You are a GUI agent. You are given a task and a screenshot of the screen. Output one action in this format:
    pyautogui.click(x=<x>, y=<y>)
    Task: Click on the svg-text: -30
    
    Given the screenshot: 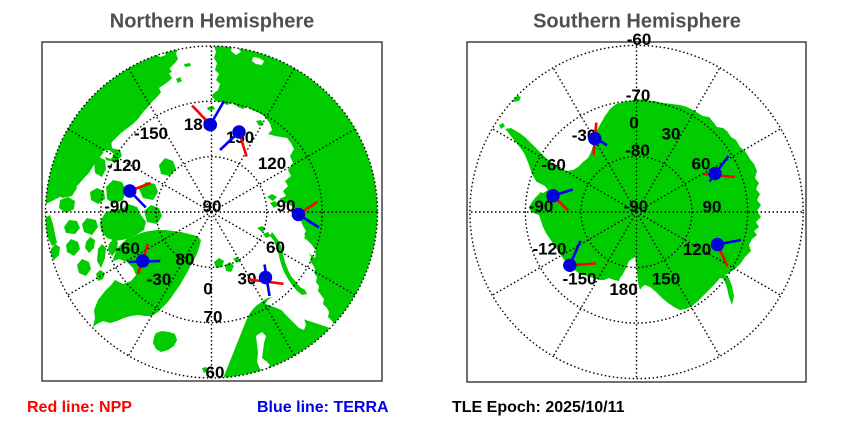 What is the action you would take?
    pyautogui.click(x=159, y=279)
    